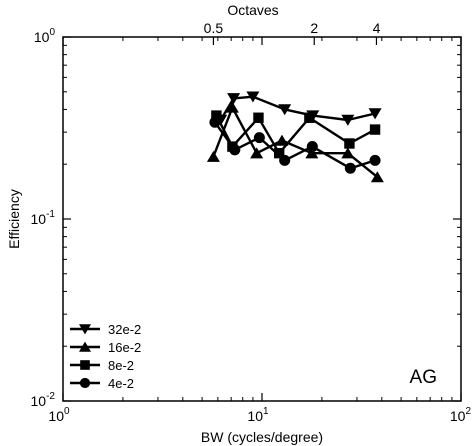 Image resolution: width=474 pixels, height=446 pixels. Describe the element at coordinates (258, 415) in the screenshot. I see `x-tick-label: 10¹` at that location.